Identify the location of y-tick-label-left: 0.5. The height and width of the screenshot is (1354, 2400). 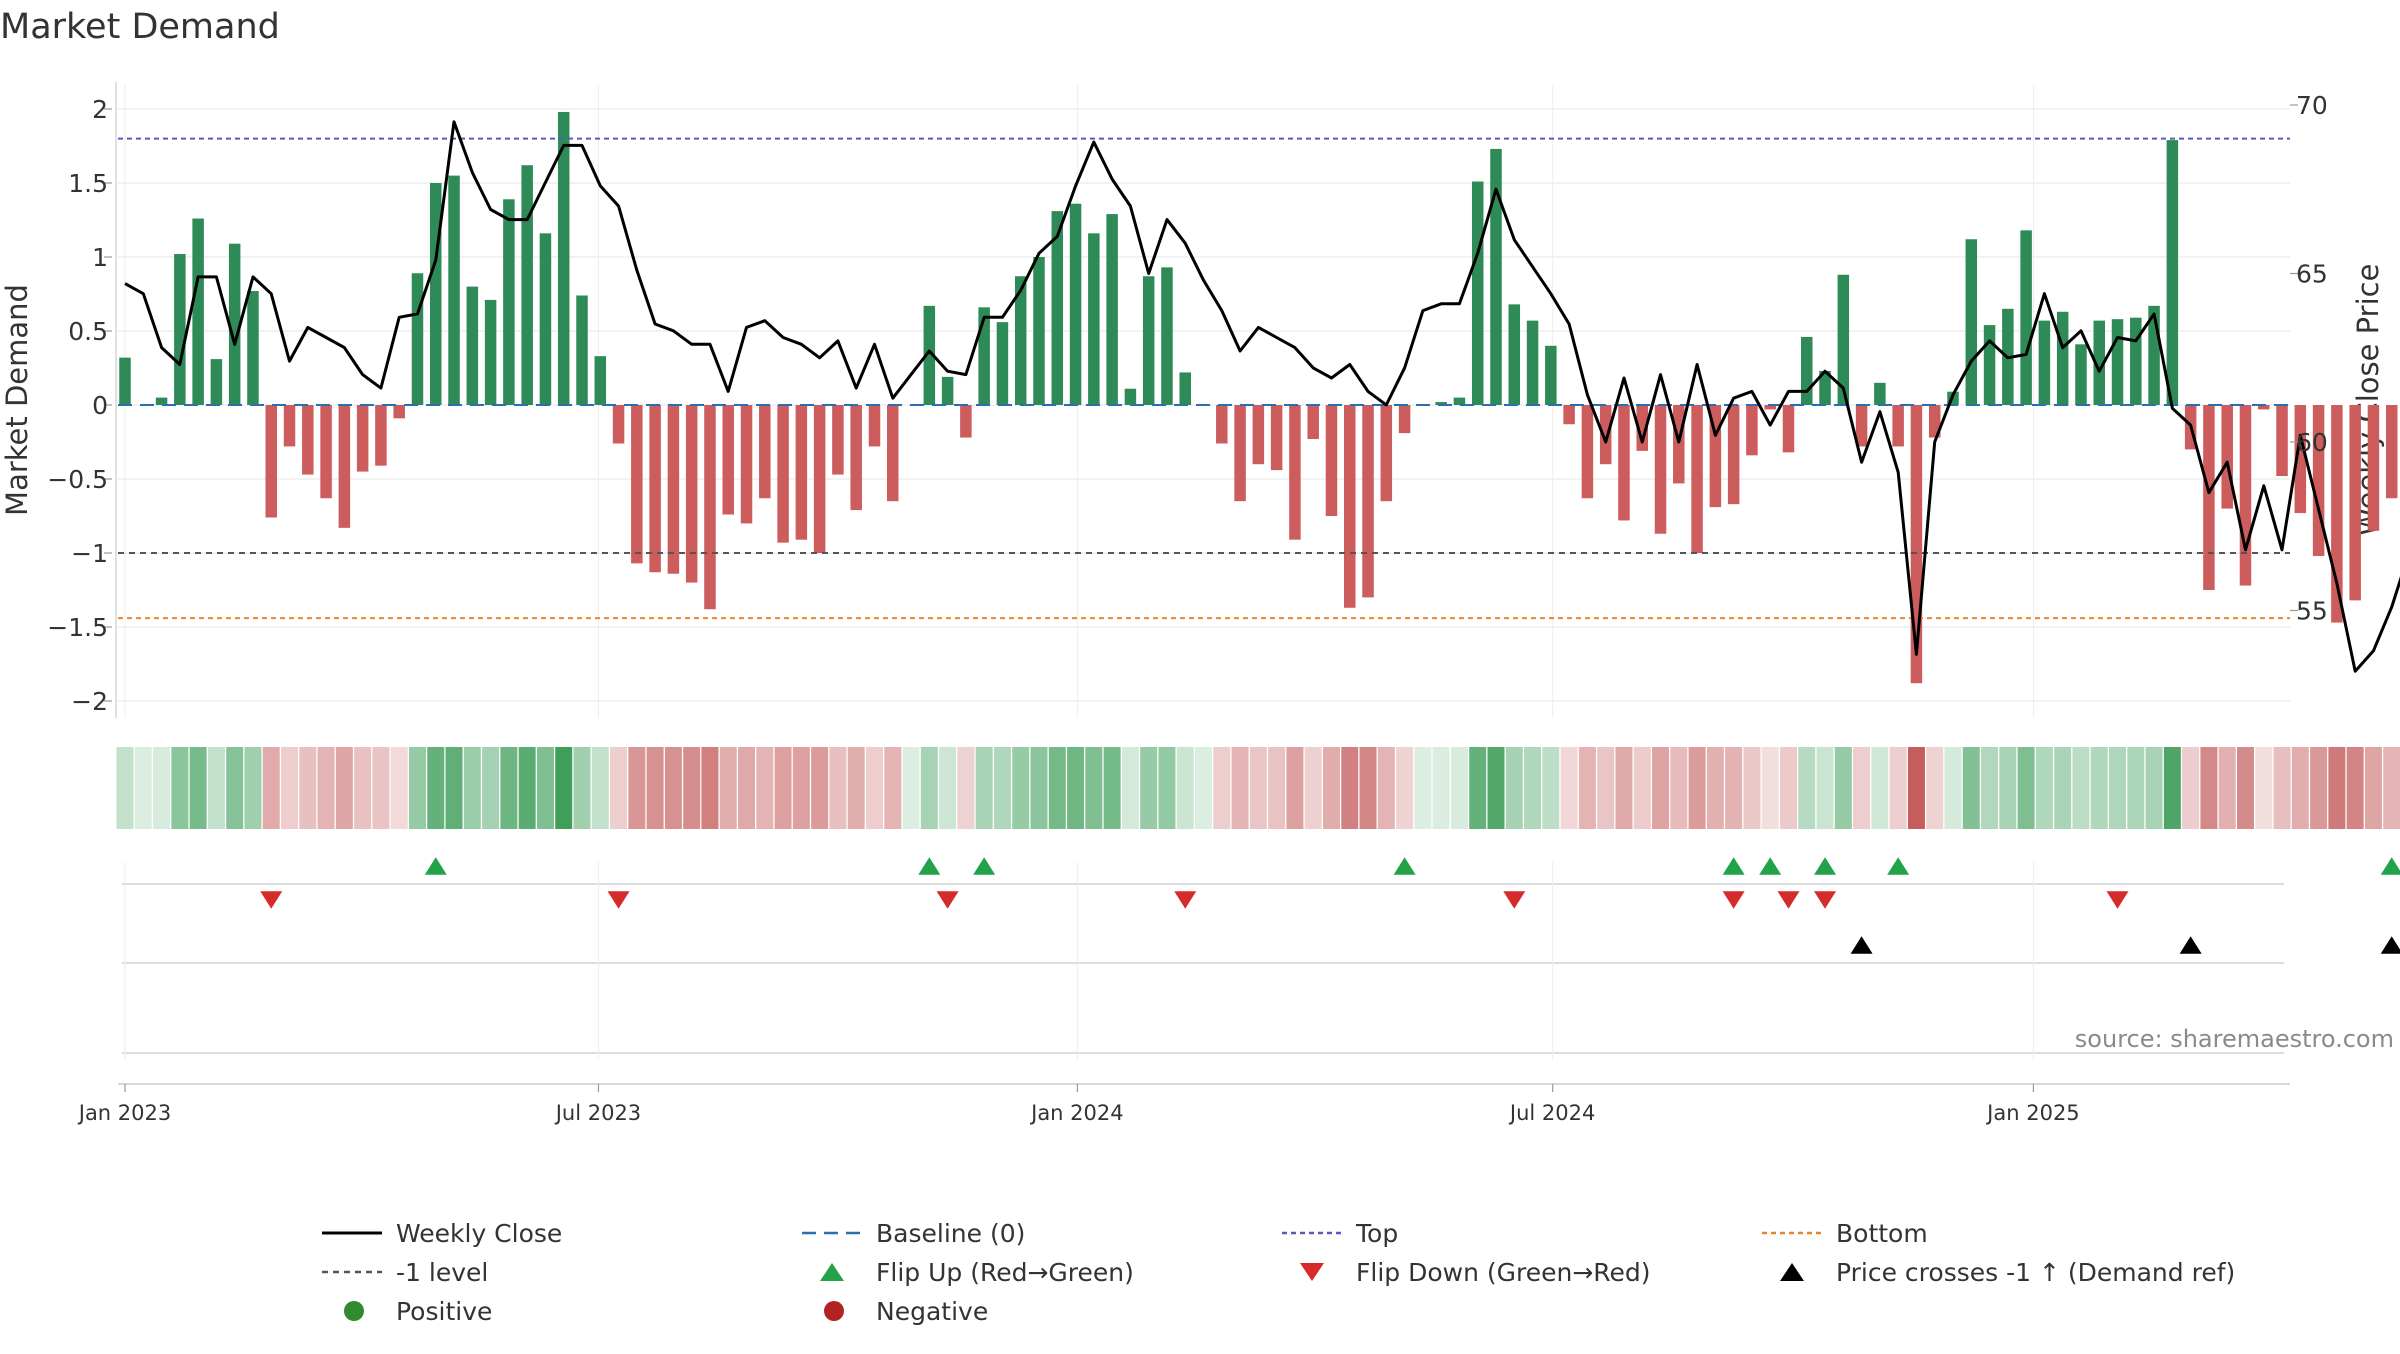
(88, 331).